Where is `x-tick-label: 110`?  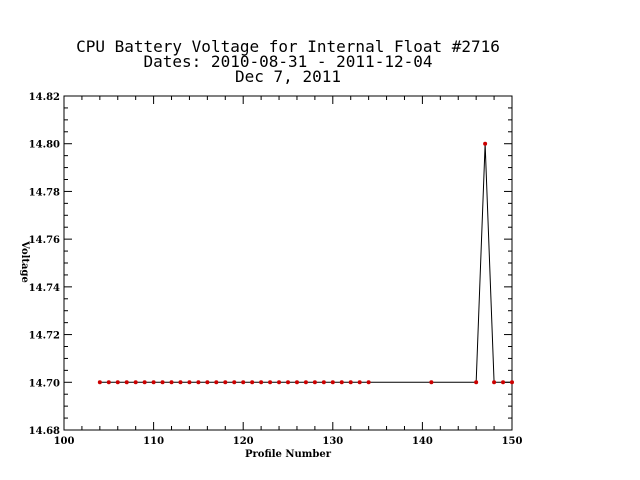 x-tick-label: 110 is located at coordinates (153, 441).